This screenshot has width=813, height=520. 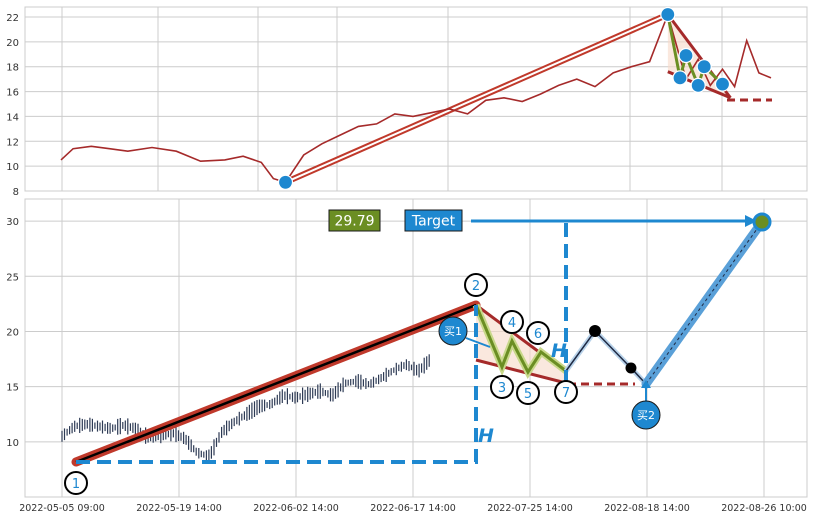 I want to click on bottom-y-tick-labels: 10 15 20 25 30, so click(x=12, y=333).